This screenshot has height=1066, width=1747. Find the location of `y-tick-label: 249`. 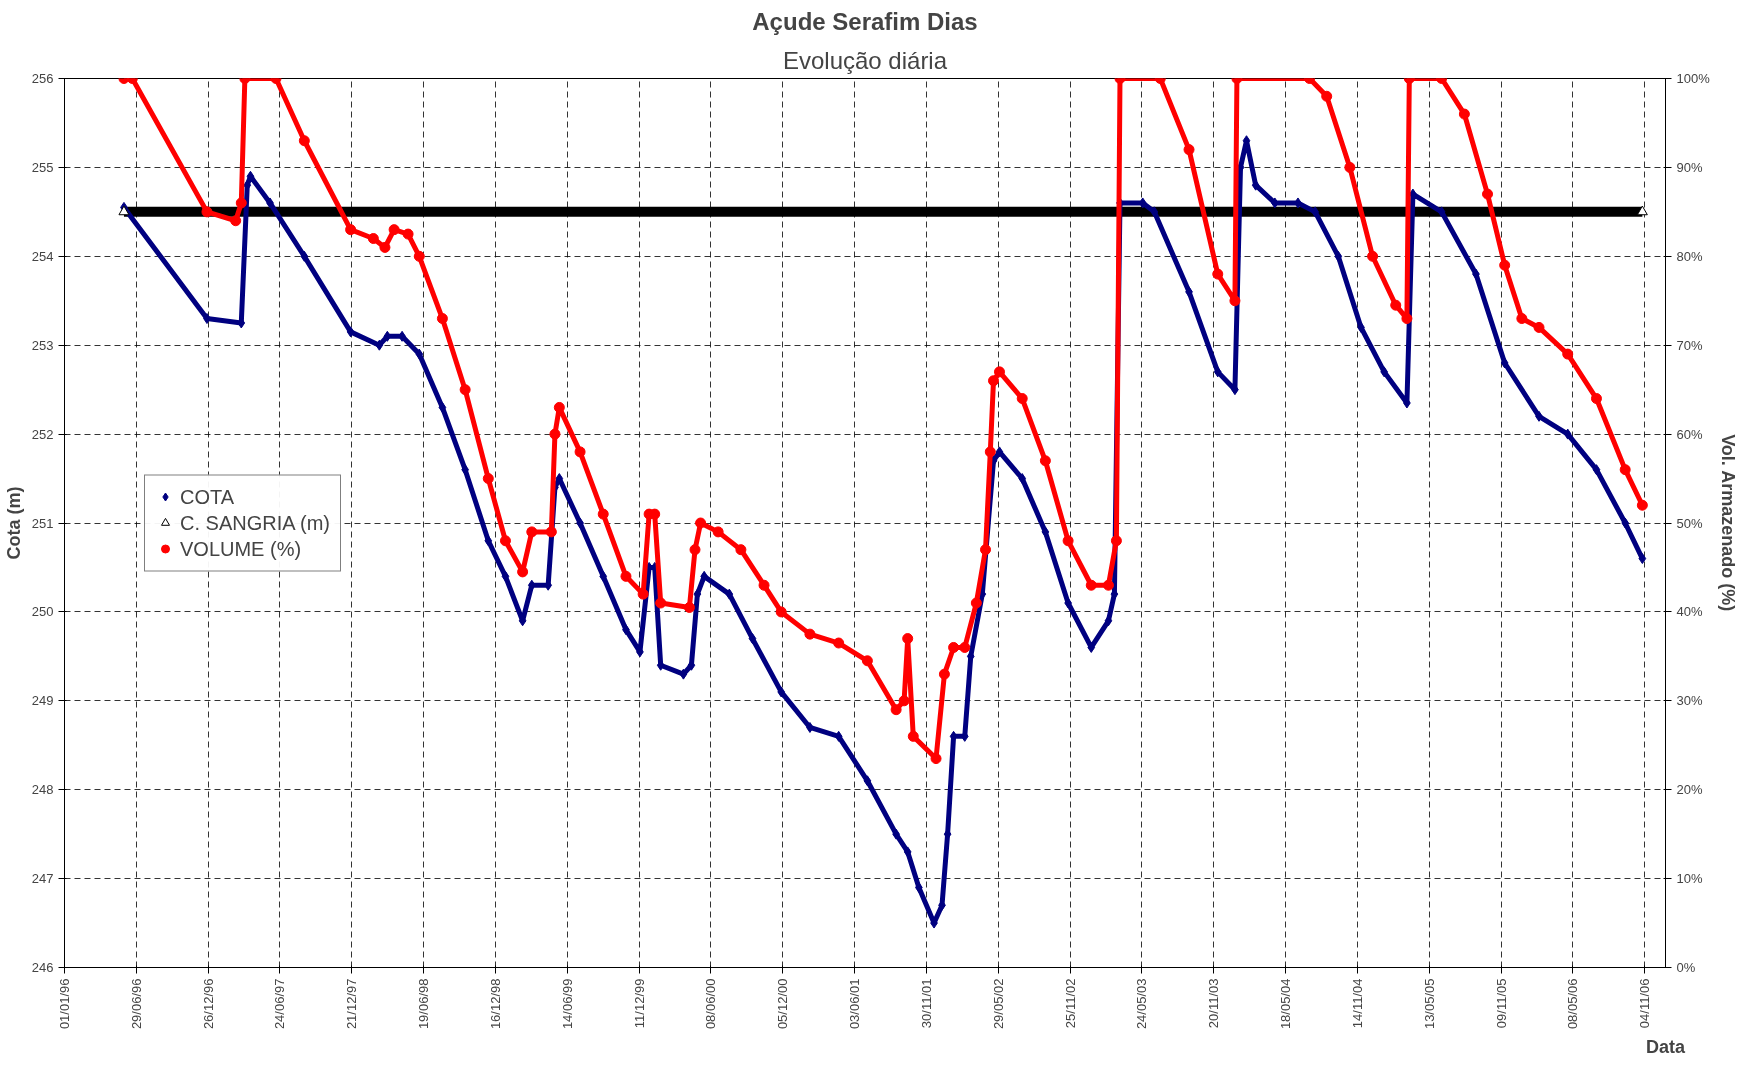

y-tick-label: 249 is located at coordinates (42, 701).